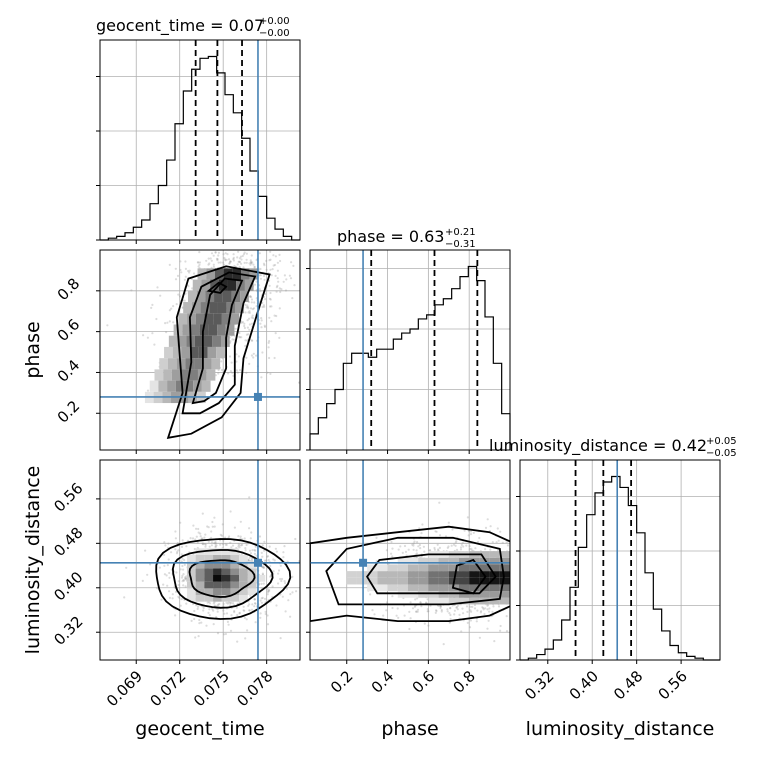 This screenshot has width=760, height=760. I want to click on ylabel-phase: phase, so click(33, 349).